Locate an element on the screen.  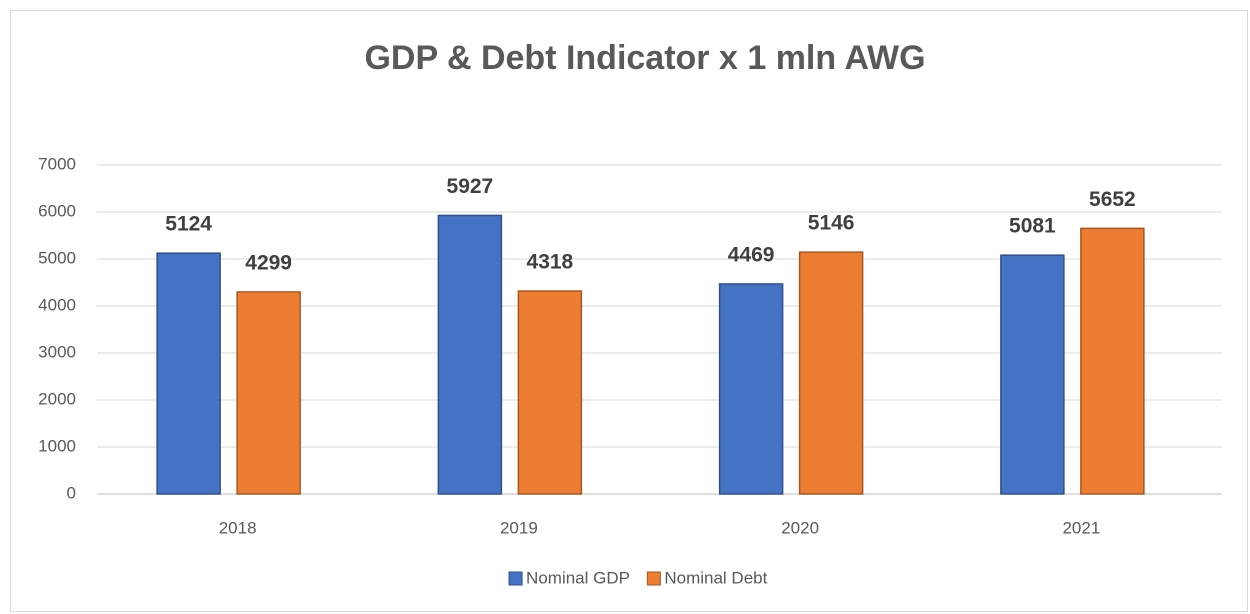
data-label: 5146 is located at coordinates (831, 223).